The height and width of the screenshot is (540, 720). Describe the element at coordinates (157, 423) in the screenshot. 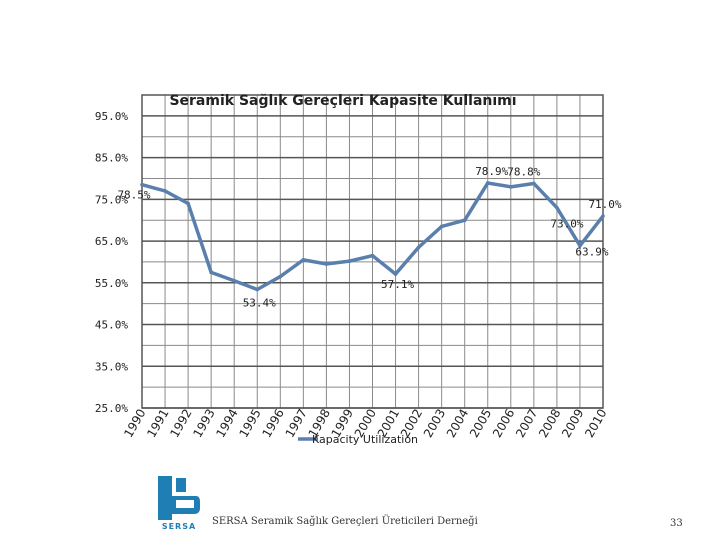

I see `x-tick-label: 1991` at that location.